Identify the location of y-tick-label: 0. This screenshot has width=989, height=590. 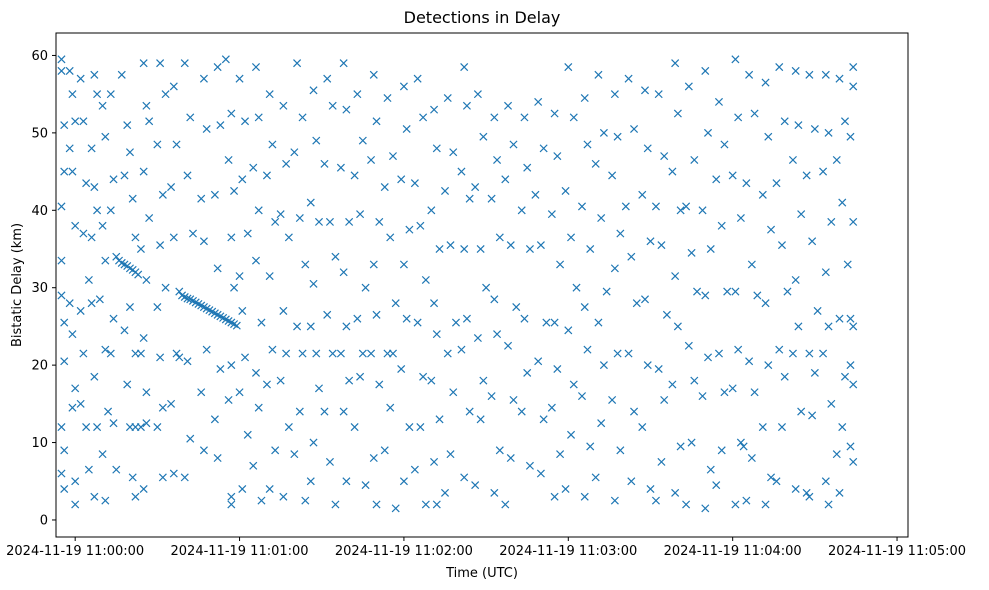
(44, 520).